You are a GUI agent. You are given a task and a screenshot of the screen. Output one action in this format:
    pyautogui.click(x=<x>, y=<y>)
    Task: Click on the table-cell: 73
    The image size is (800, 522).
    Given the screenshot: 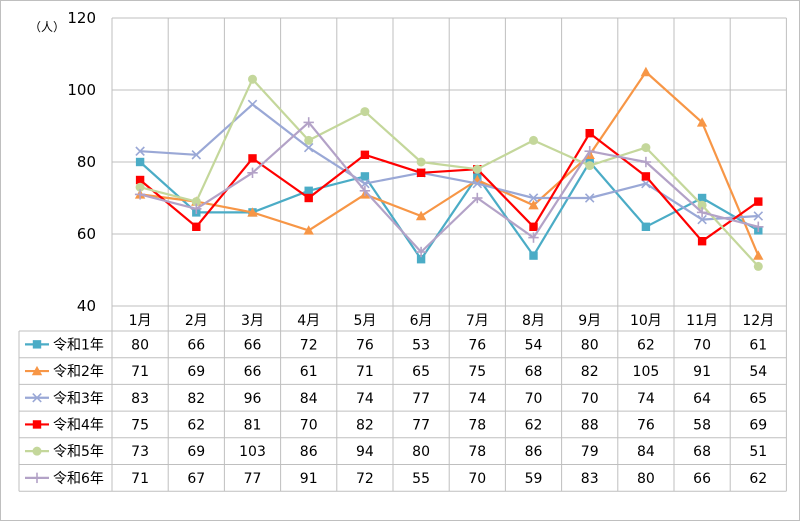 What is the action you would take?
    pyautogui.click(x=140, y=452)
    